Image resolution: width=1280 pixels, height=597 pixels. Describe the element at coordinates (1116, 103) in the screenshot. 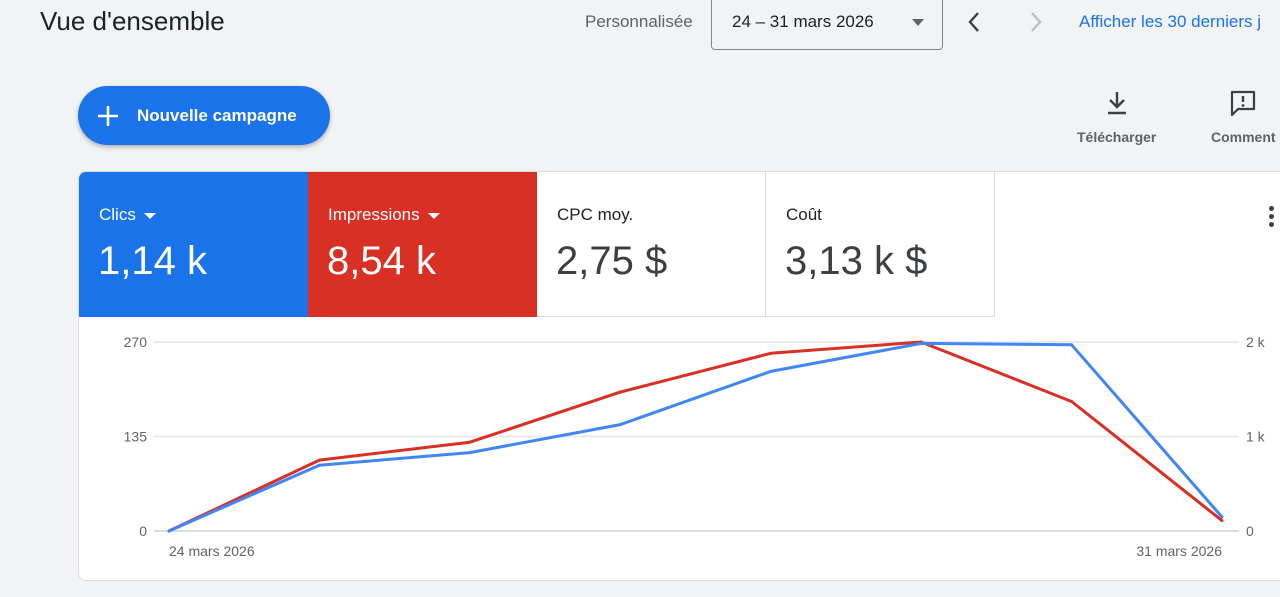

I see `download-icon` at that location.